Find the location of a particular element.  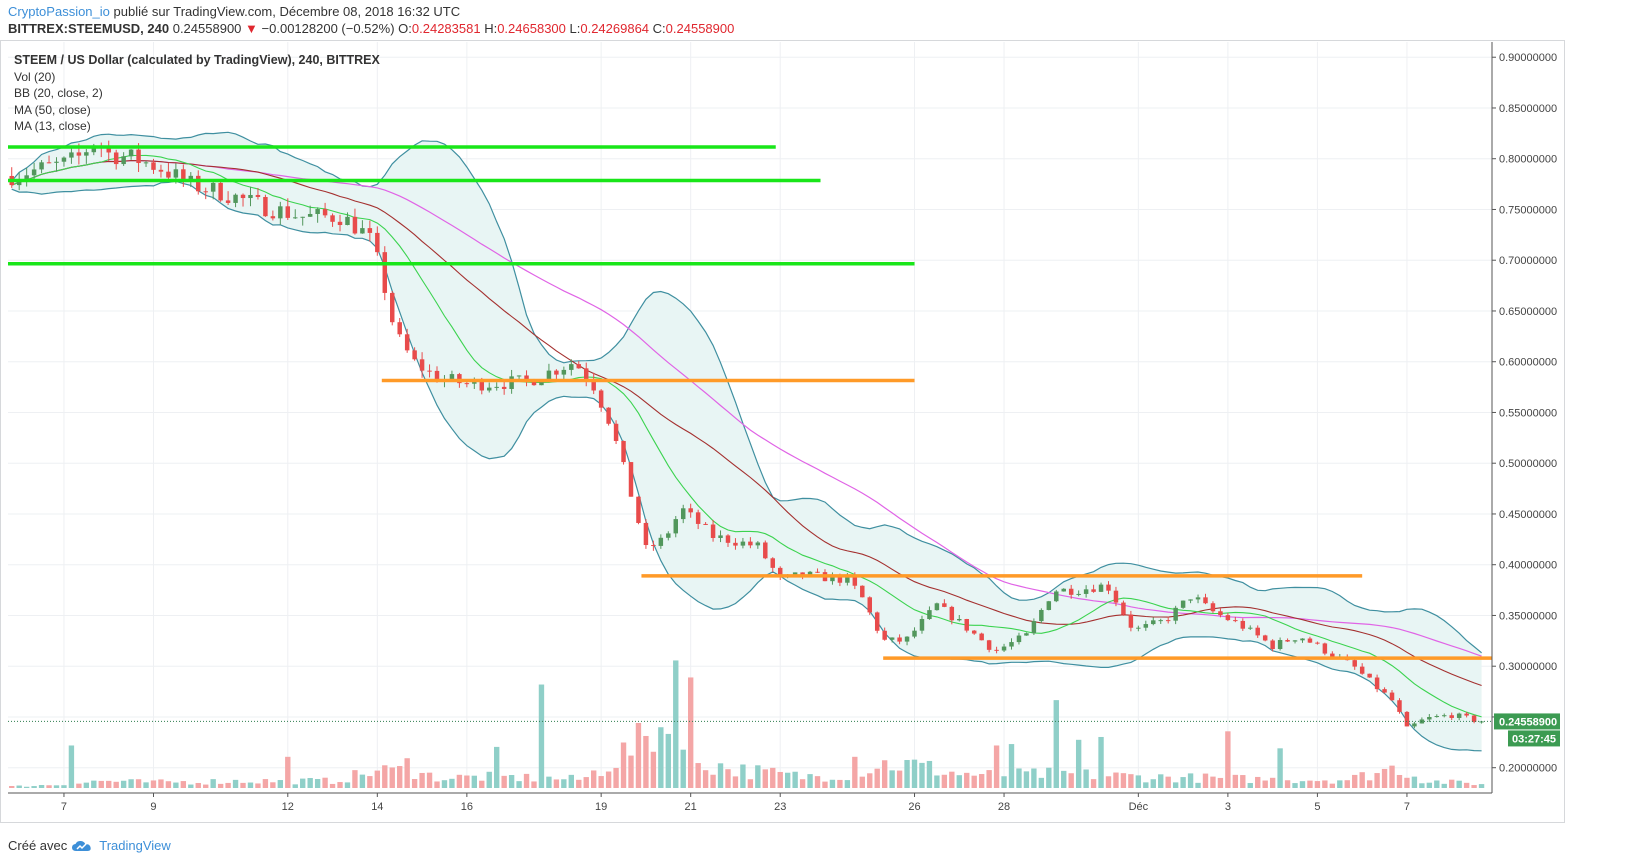

last-price: 0.24558900 is located at coordinates (207, 28).